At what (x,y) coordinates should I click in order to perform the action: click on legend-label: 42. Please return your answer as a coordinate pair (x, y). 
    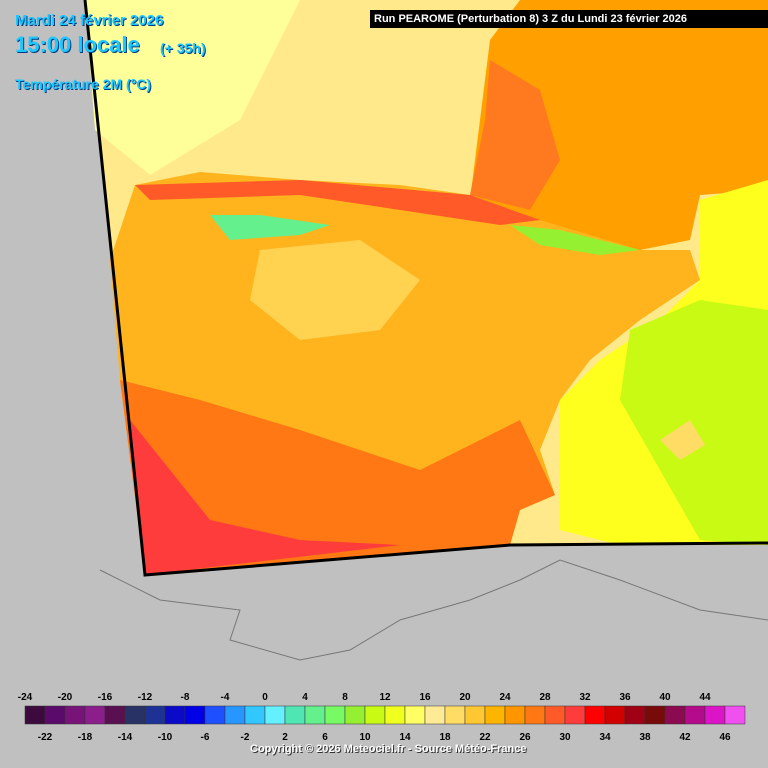
    Looking at the image, I should click on (685, 737).